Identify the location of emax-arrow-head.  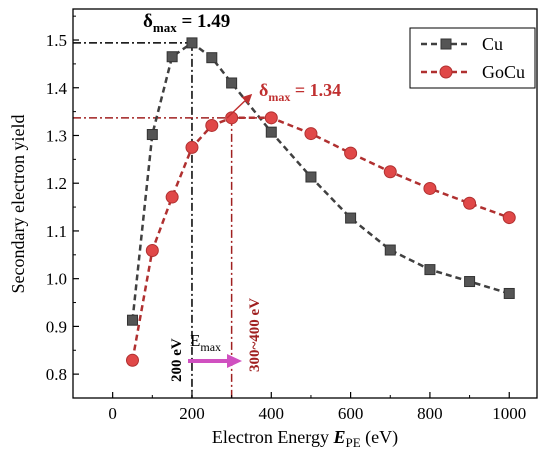
(234, 361).